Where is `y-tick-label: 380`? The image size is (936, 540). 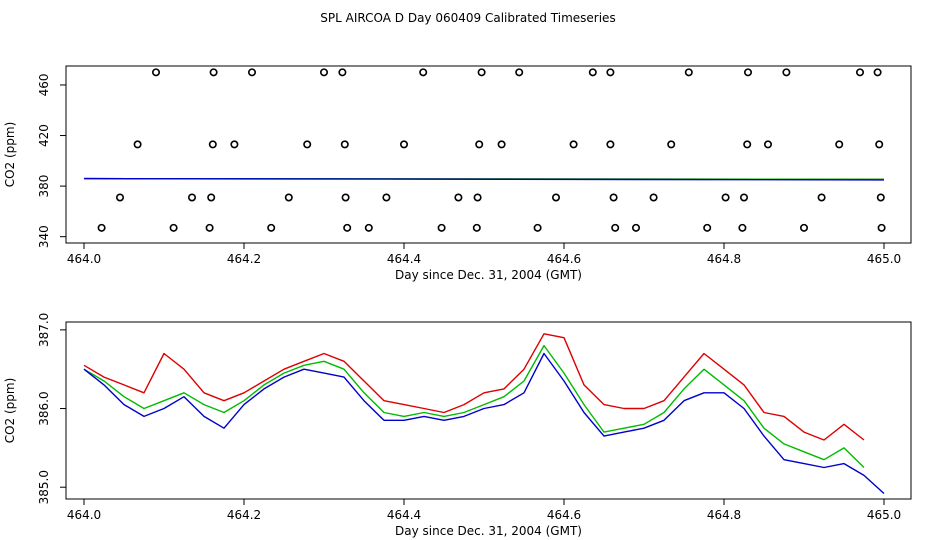
y-tick-label: 380 is located at coordinates (44, 186).